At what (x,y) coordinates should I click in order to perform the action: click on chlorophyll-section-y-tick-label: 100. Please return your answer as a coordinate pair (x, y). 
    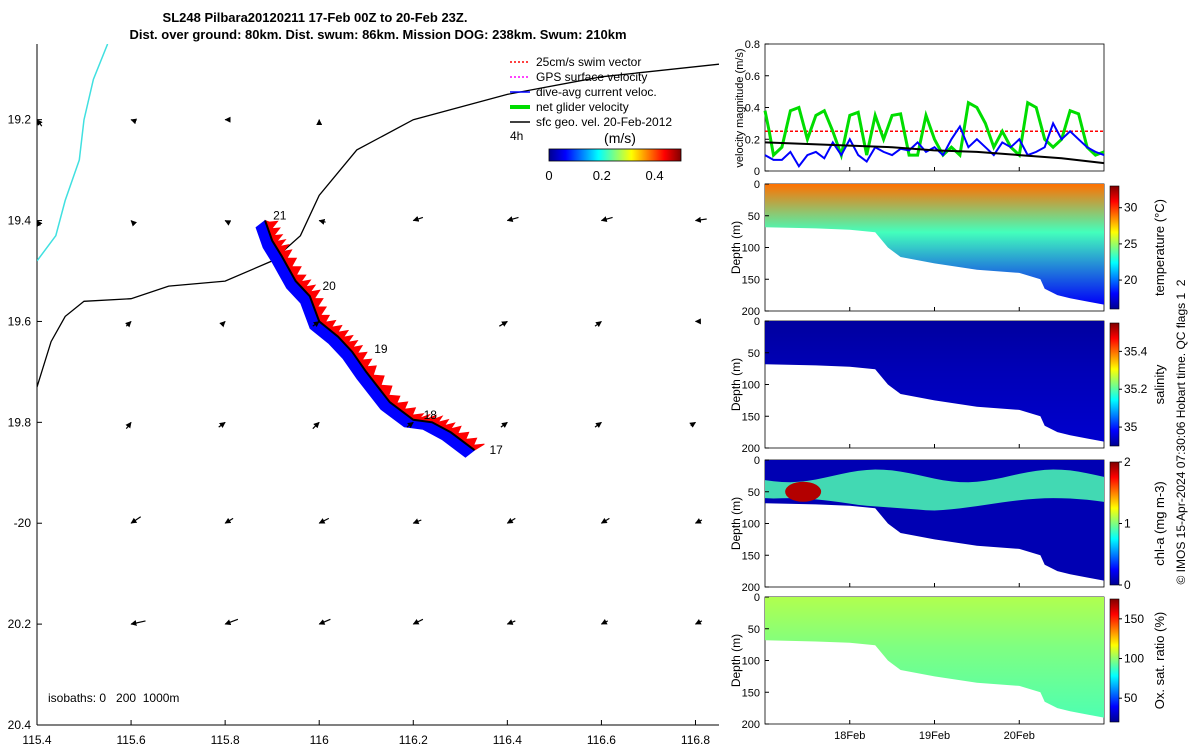
    Looking at the image, I should click on (751, 525).